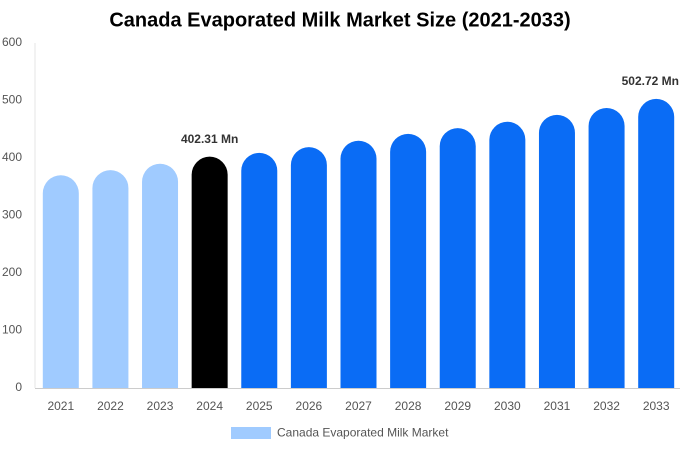  What do you see at coordinates (606, 406) in the screenshot?
I see `x-tick-label: 2032` at bounding box center [606, 406].